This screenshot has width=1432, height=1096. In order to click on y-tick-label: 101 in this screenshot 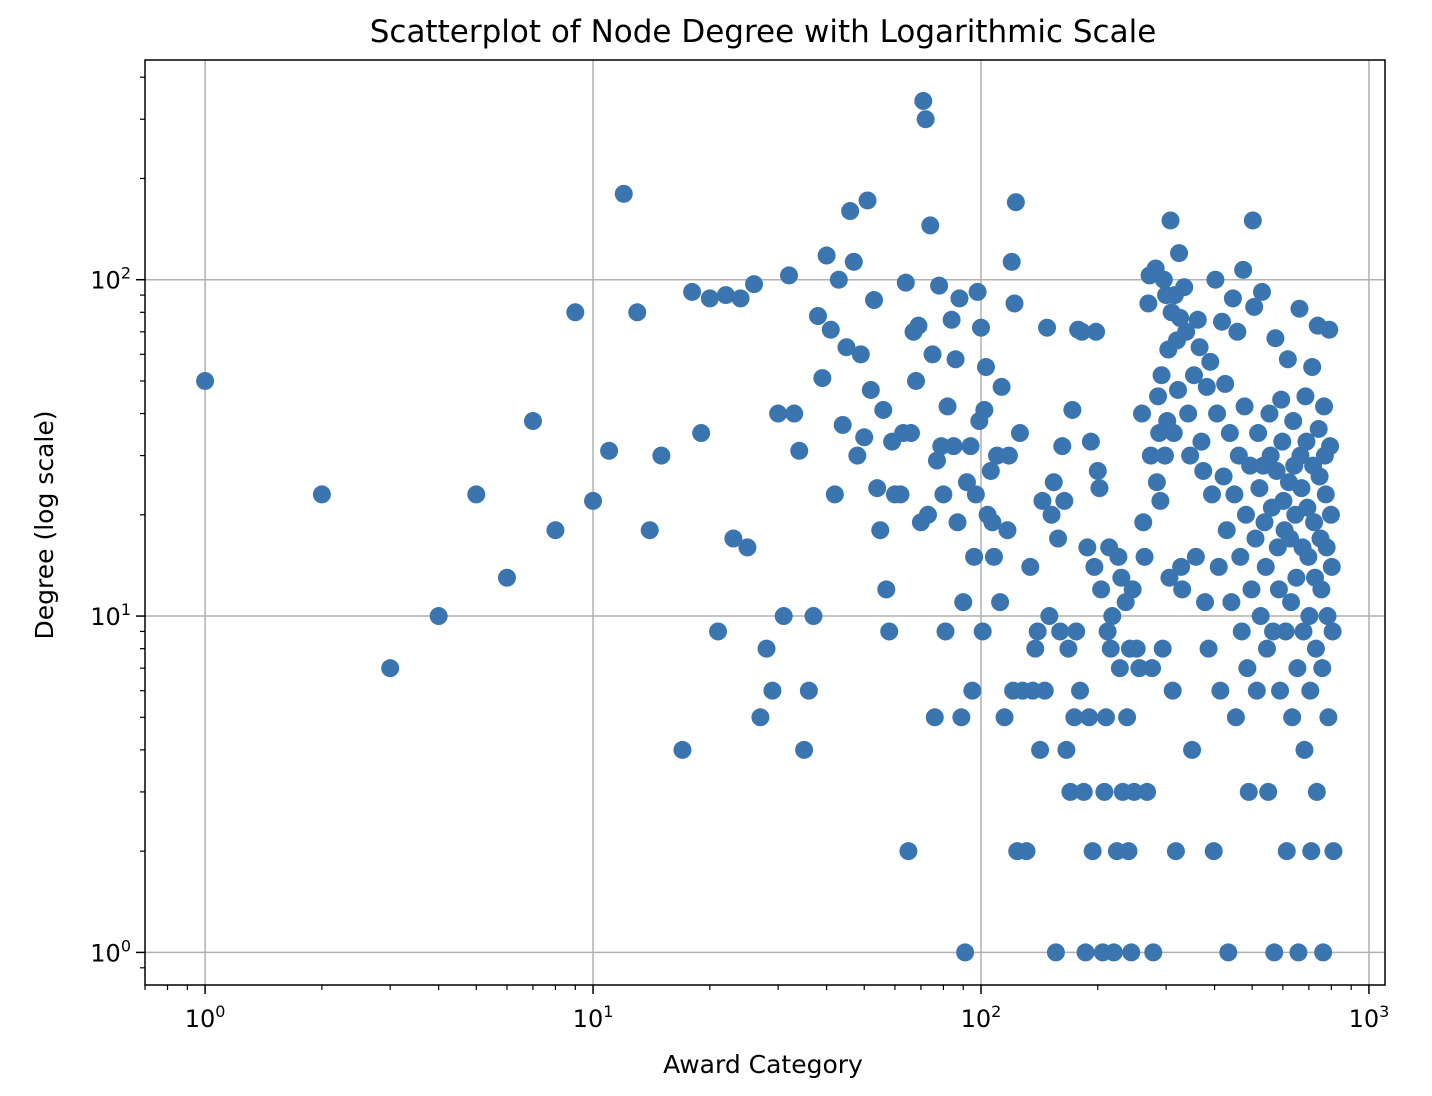, I will do `click(110, 615)`.